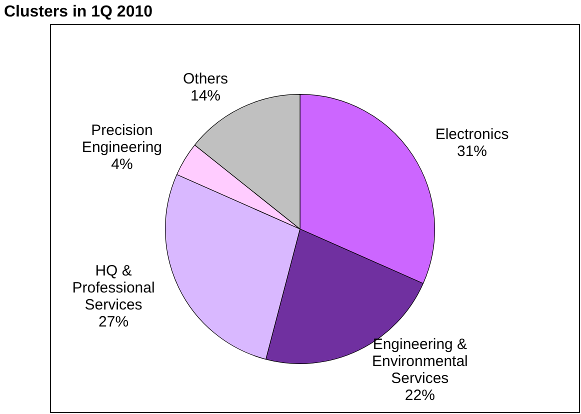 The height and width of the screenshot is (414, 581). What do you see at coordinates (122, 139) in the screenshot?
I see `slice-label: Precision Engineering` at bounding box center [122, 139].